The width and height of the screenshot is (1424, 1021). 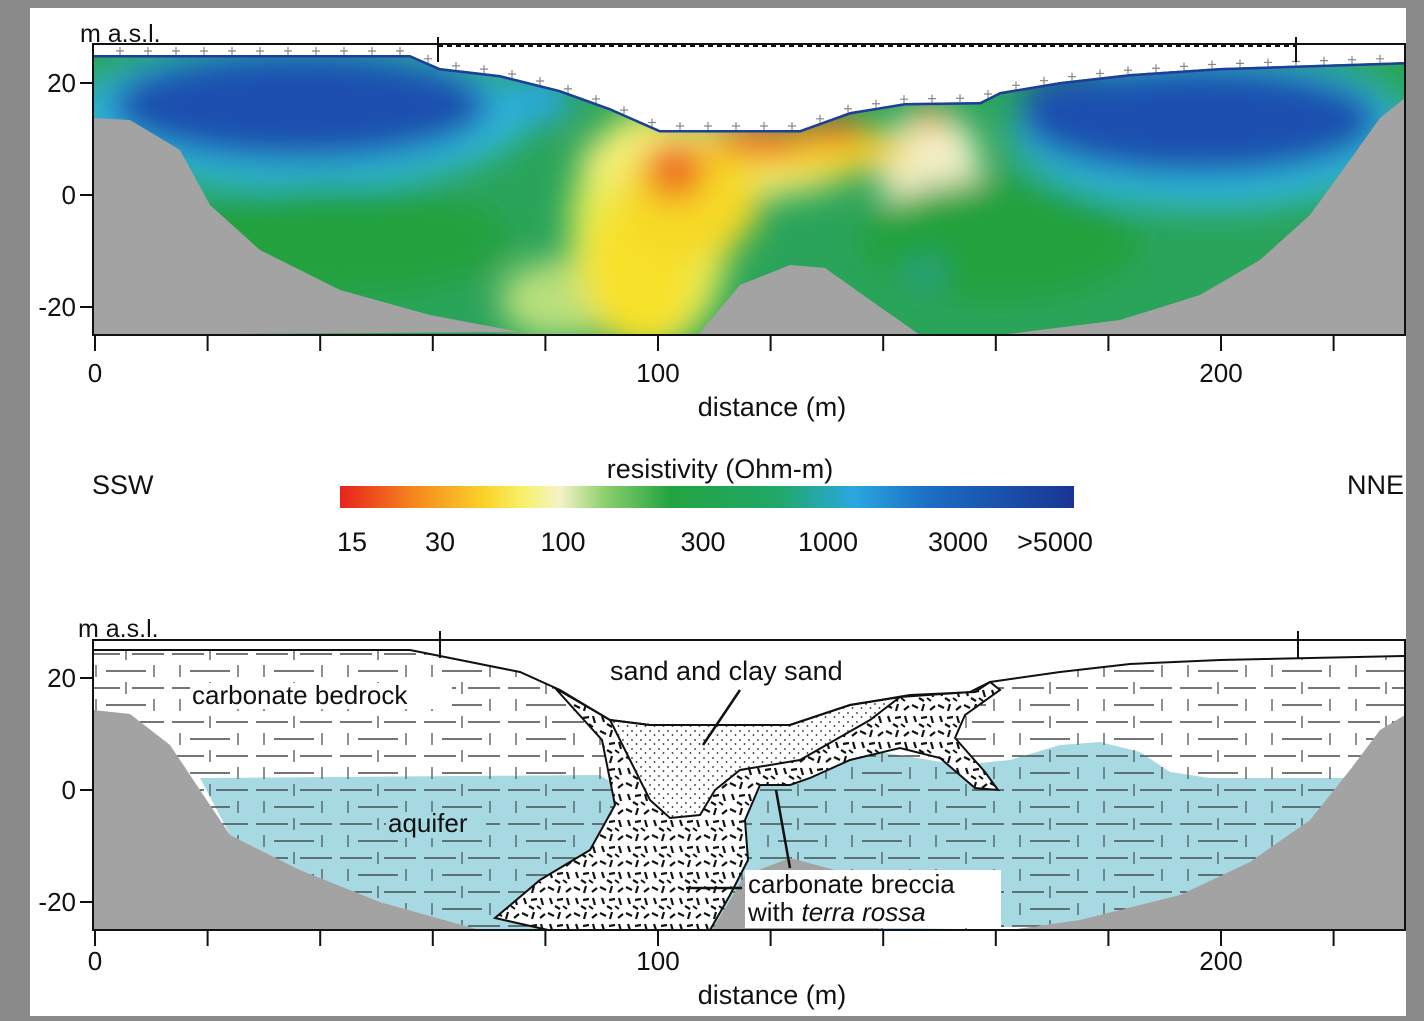 What do you see at coordinates (721, 717) in the screenshot?
I see `sand-leader-line` at bounding box center [721, 717].